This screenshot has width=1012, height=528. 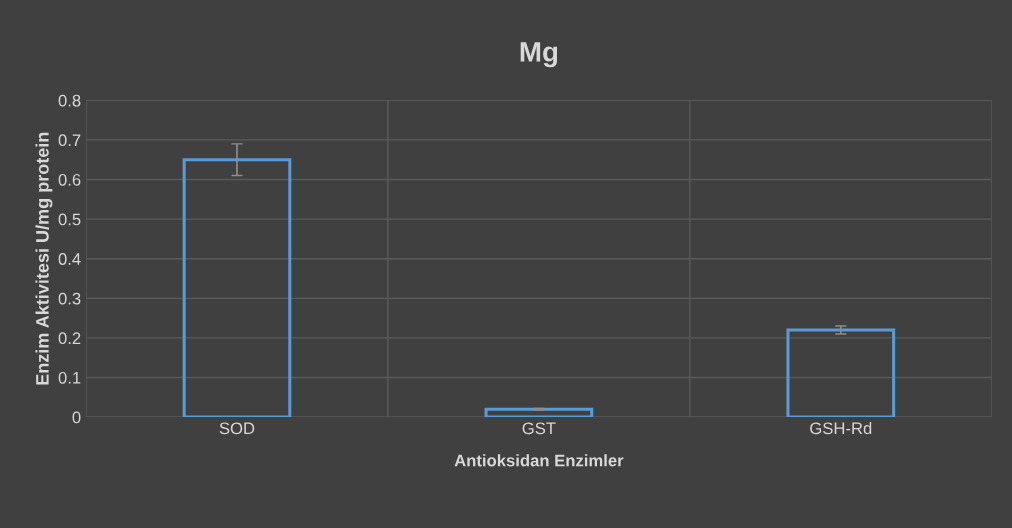 What do you see at coordinates (69, 219) in the screenshot?
I see `y-tick-label: 0.5` at bounding box center [69, 219].